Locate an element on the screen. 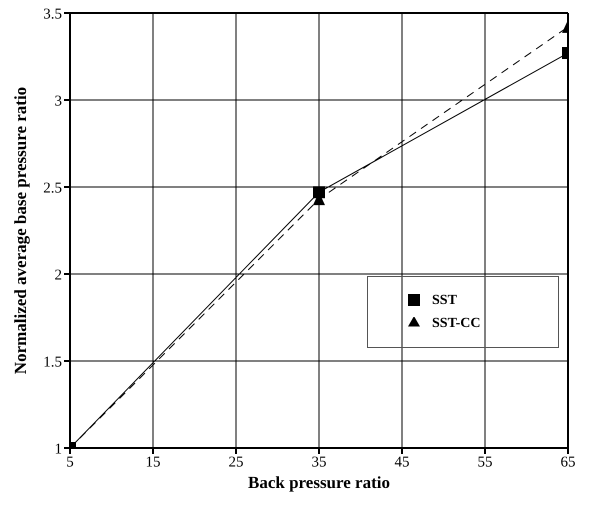 The height and width of the screenshot is (524, 591). y-tick-label: 2 is located at coordinates (58, 275).